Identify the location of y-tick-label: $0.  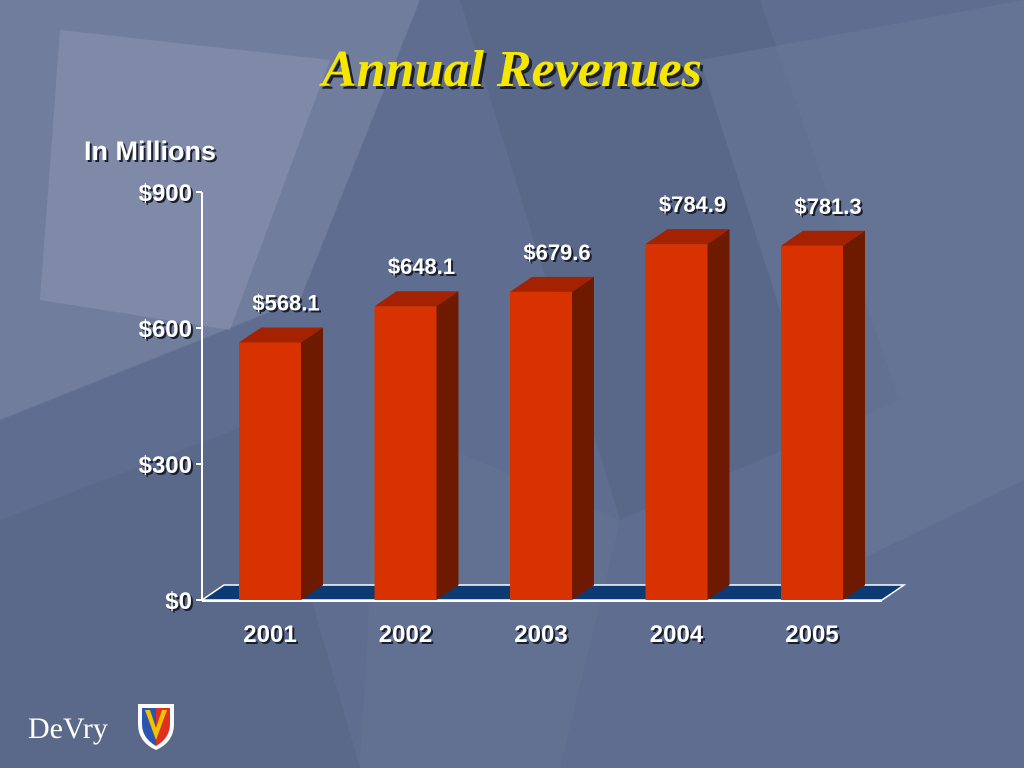
(178, 601).